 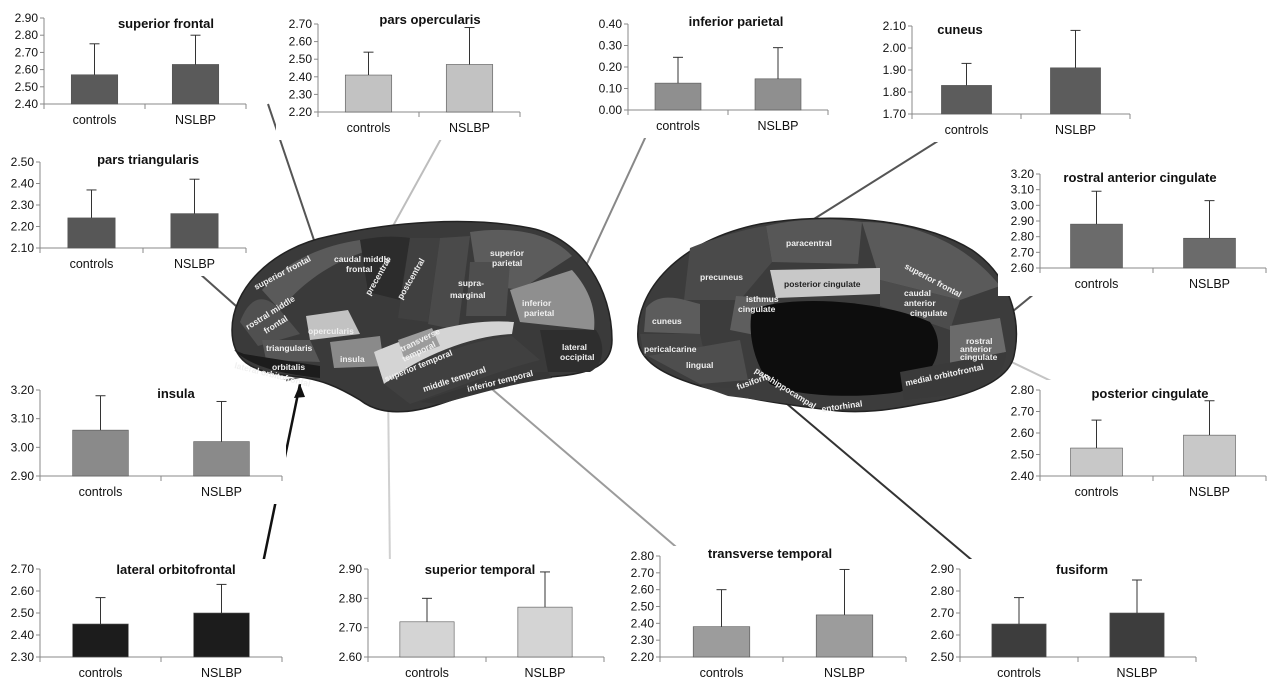 I want to click on y-tick-label: 0.10, so click(x=611, y=89).